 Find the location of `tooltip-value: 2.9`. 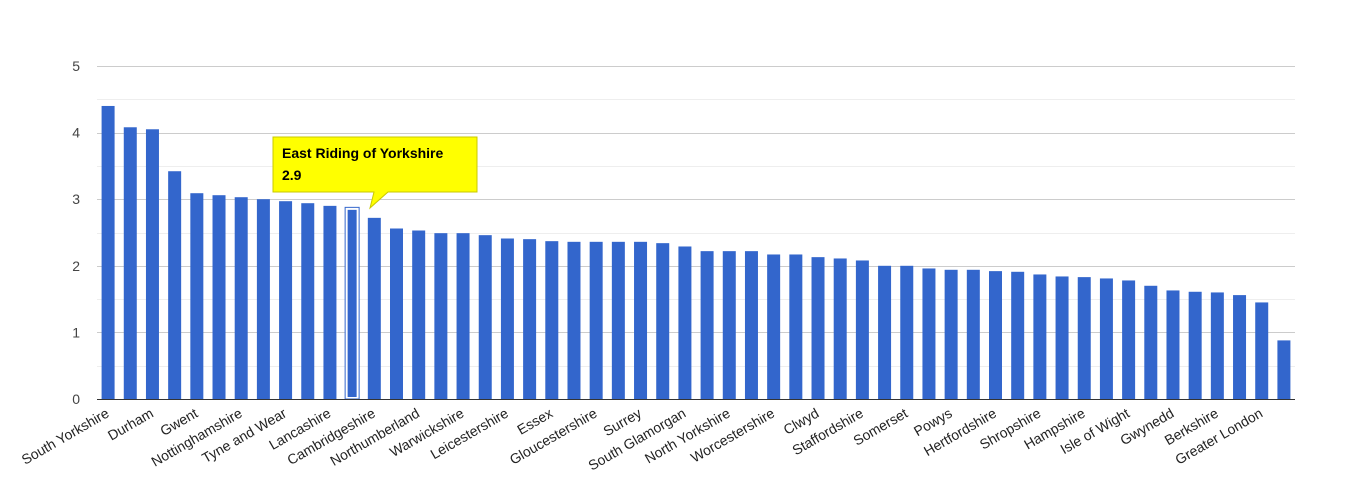

tooltip-value: 2.9 is located at coordinates (292, 175).